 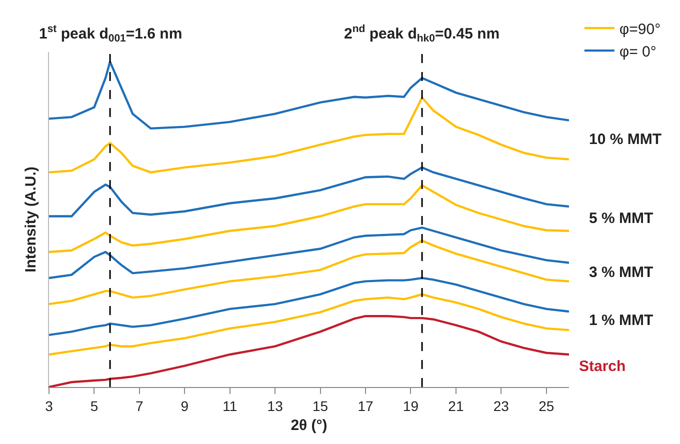 I want to click on text: 2$^{nd}$ peak d$_{hk0}$=0.45 nm, so click(x=422, y=33).